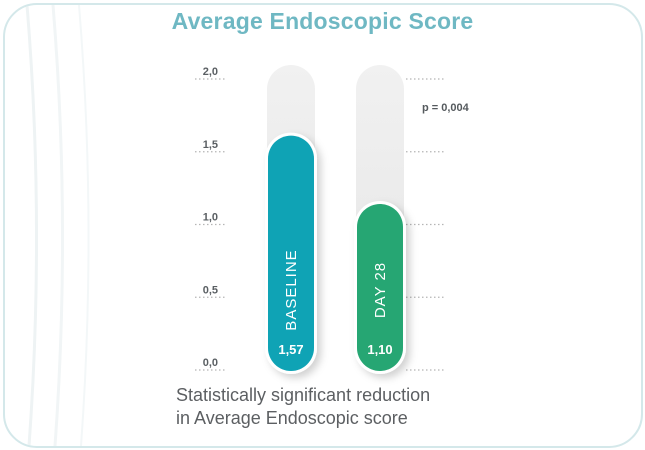 This screenshot has height=450, width=645. Describe the element at coordinates (292, 418) in the screenshot. I see `caption-line-2: in Average Endoscopic score` at that location.